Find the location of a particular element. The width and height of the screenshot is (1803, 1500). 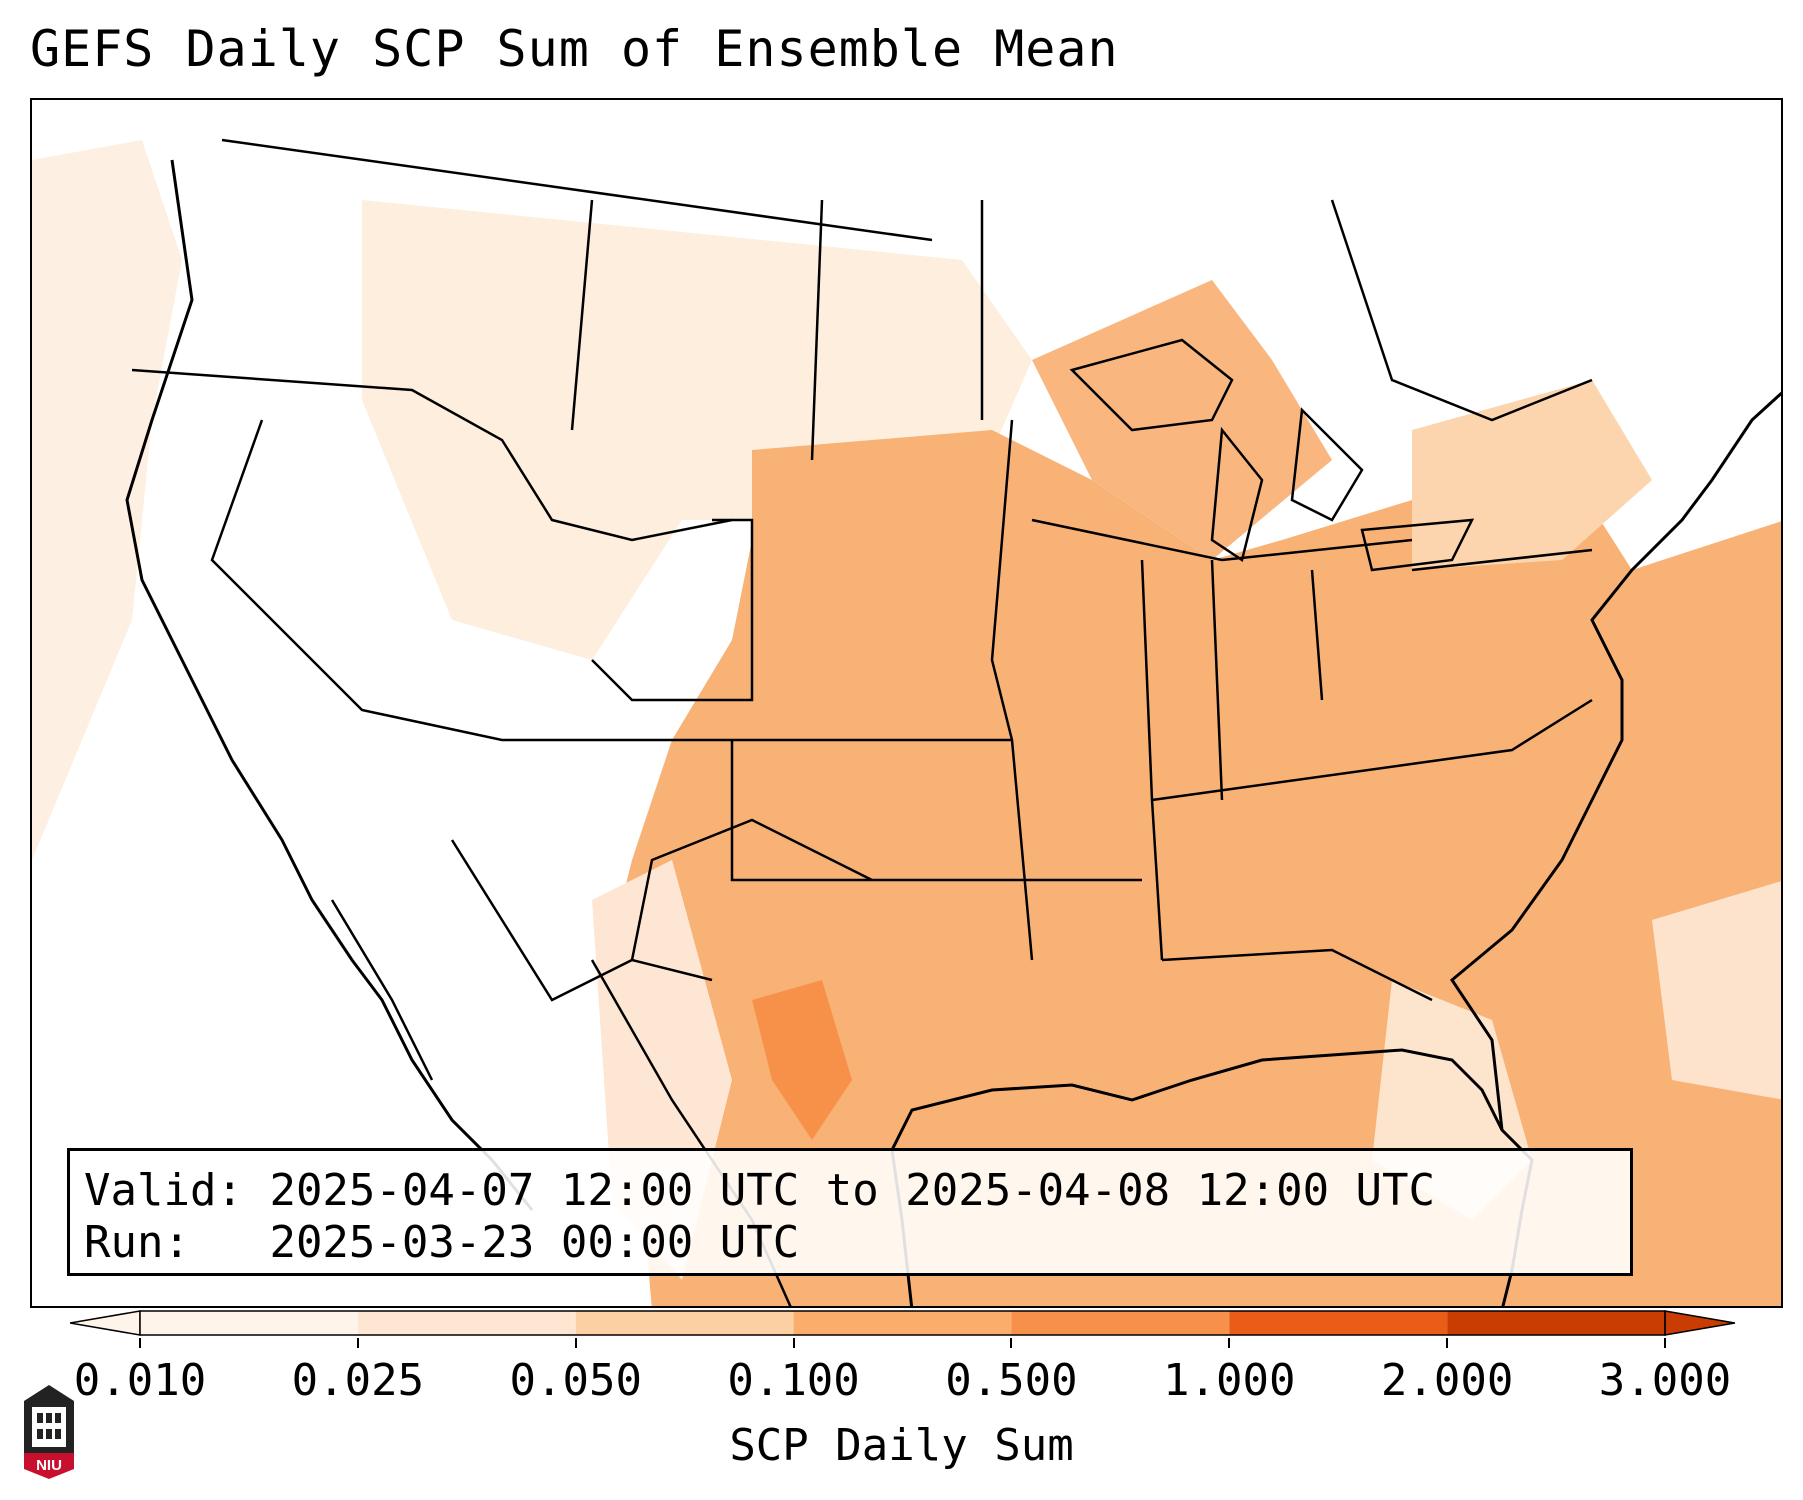

colorbar-tick-label: 0.500 is located at coordinates (1011, 1380).